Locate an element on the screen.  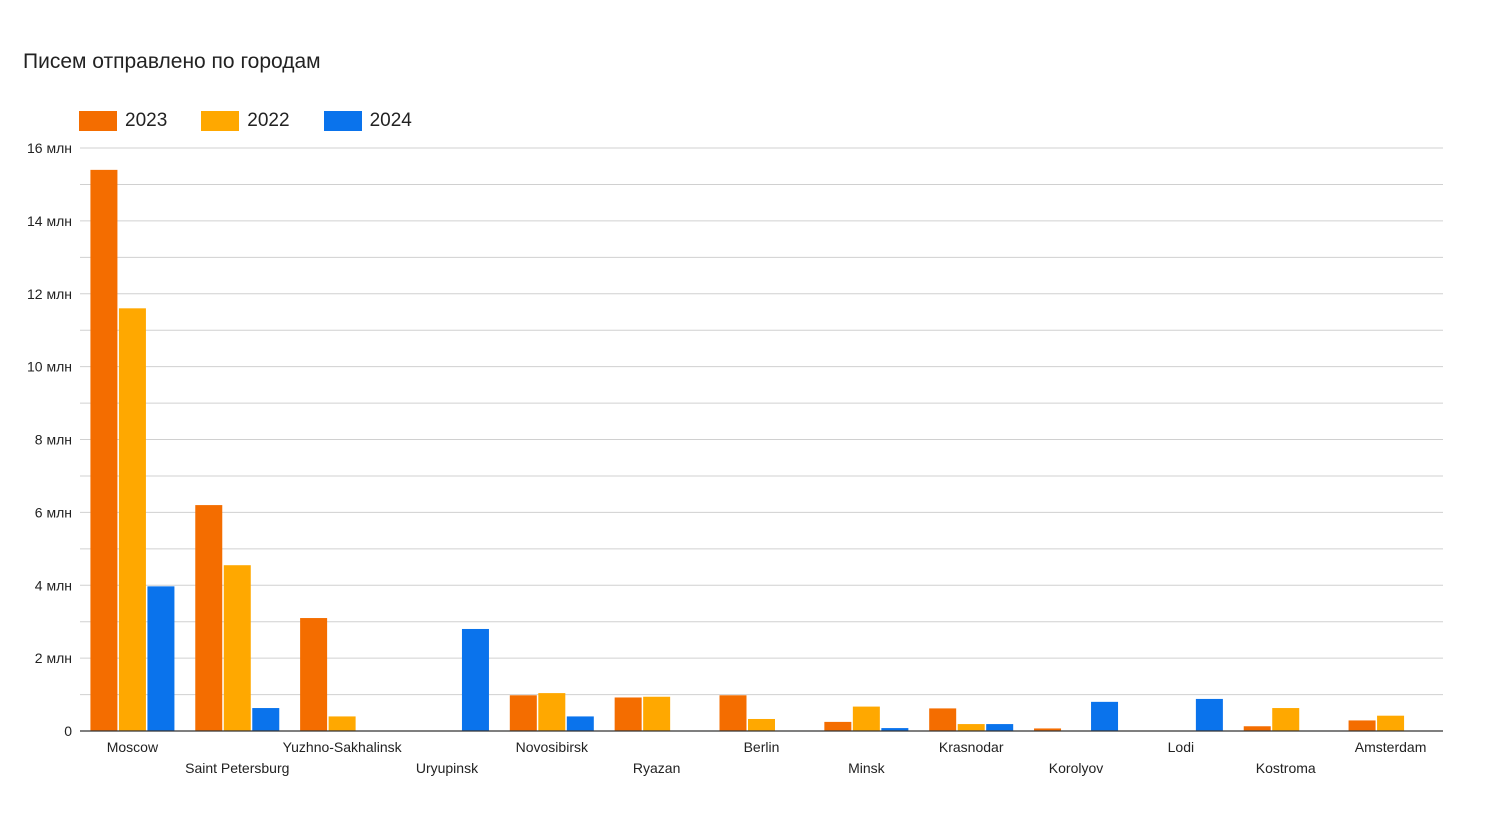
bar-2022-moscow is located at coordinates (132, 519).